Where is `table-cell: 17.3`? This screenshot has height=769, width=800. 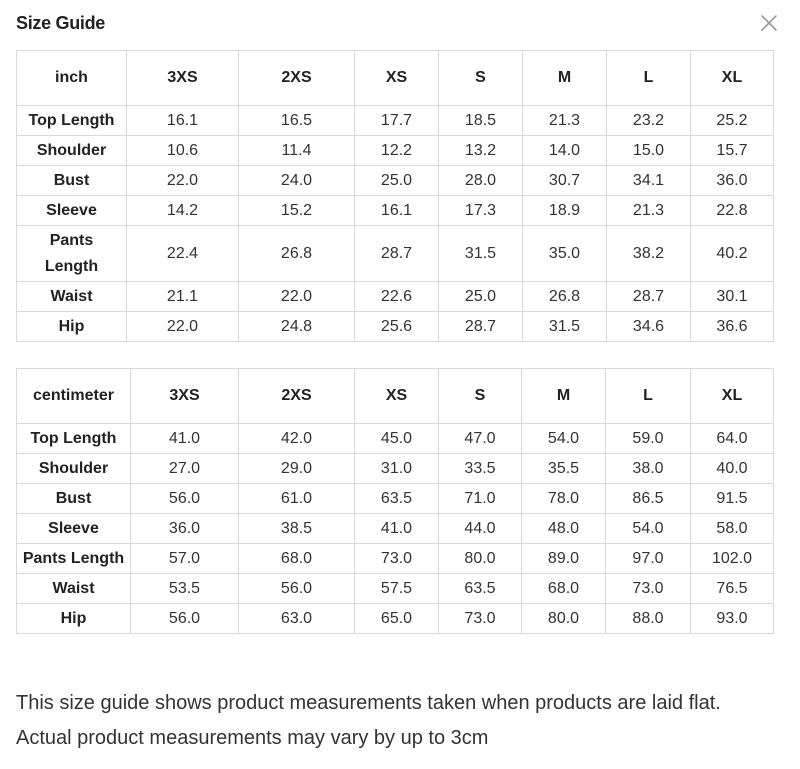 table-cell: 17.3 is located at coordinates (480, 210).